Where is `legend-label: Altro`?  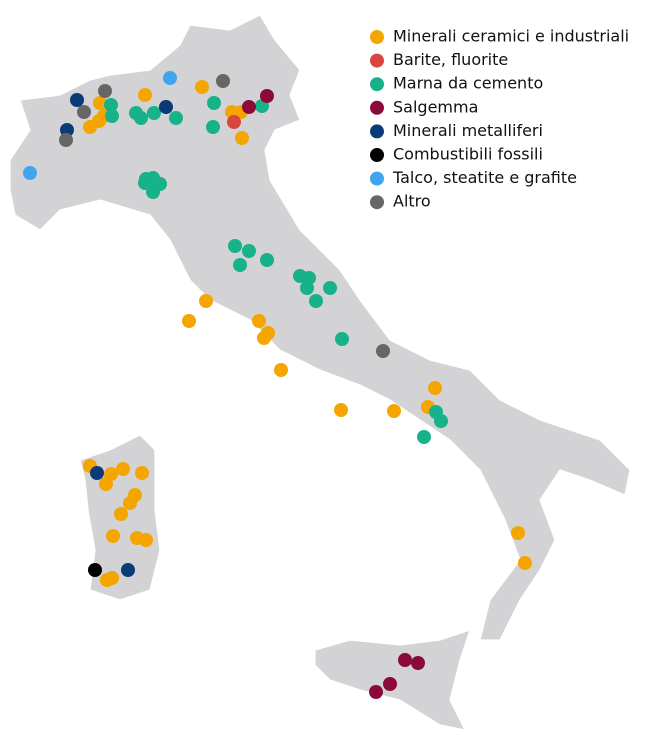
legend-label: Altro is located at coordinates (412, 201).